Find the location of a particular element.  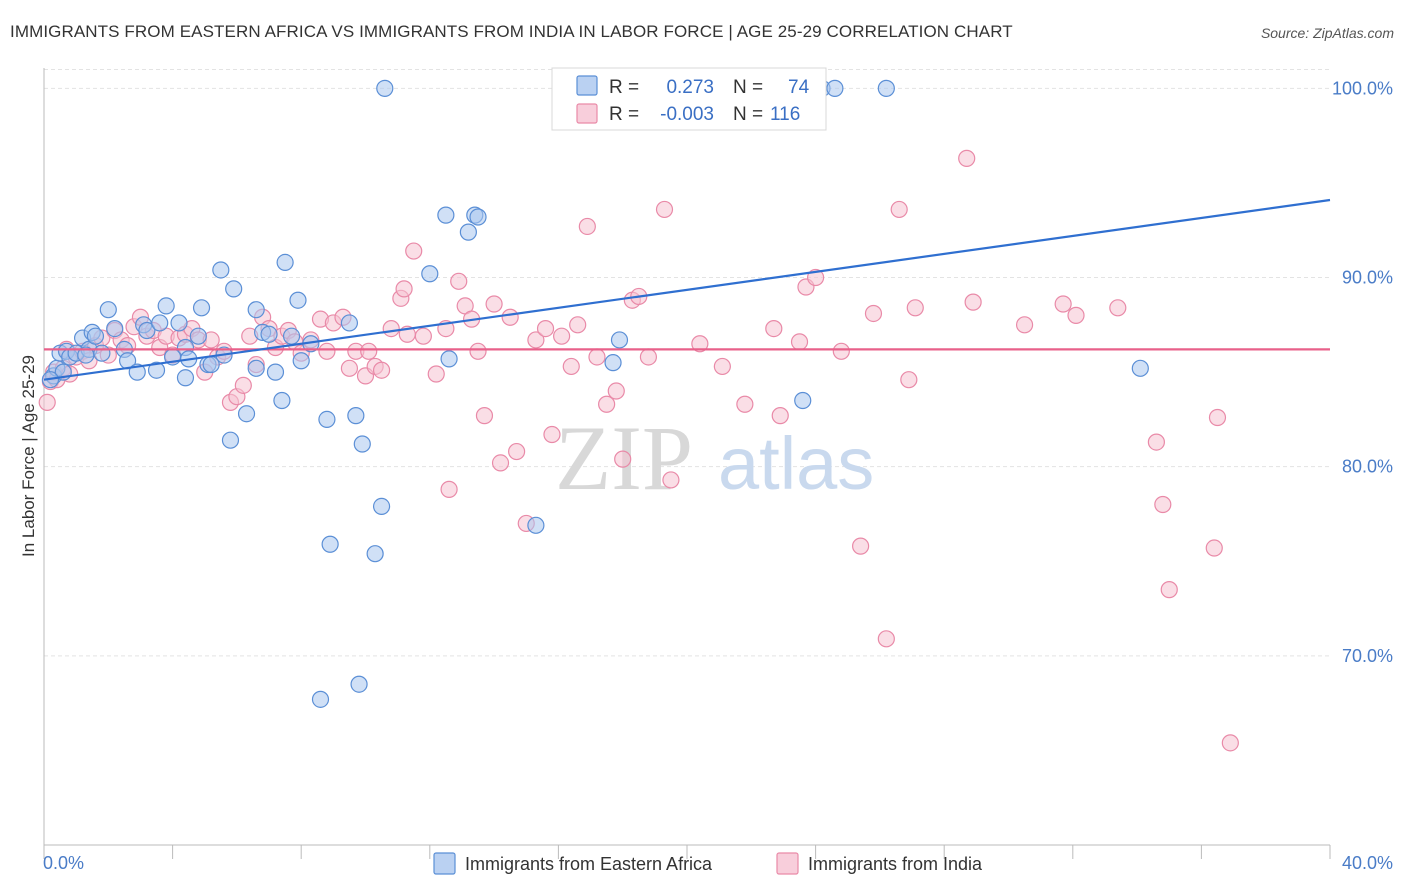

y-tick-label: 90.0% is located at coordinates (1367, 278).